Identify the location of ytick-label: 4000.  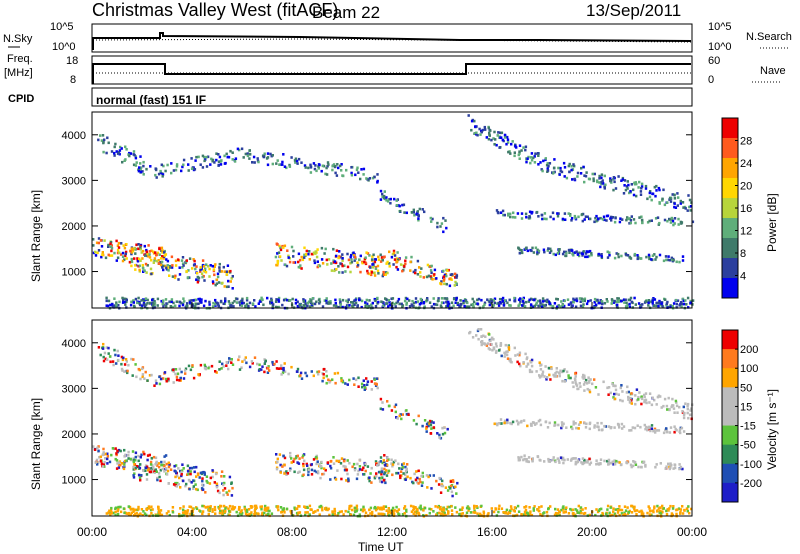
(74, 136).